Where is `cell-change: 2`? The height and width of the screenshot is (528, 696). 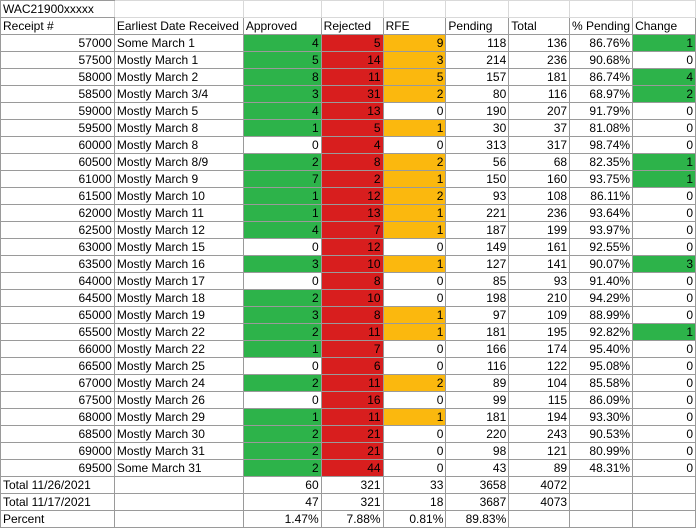 cell-change: 2 is located at coordinates (664, 94).